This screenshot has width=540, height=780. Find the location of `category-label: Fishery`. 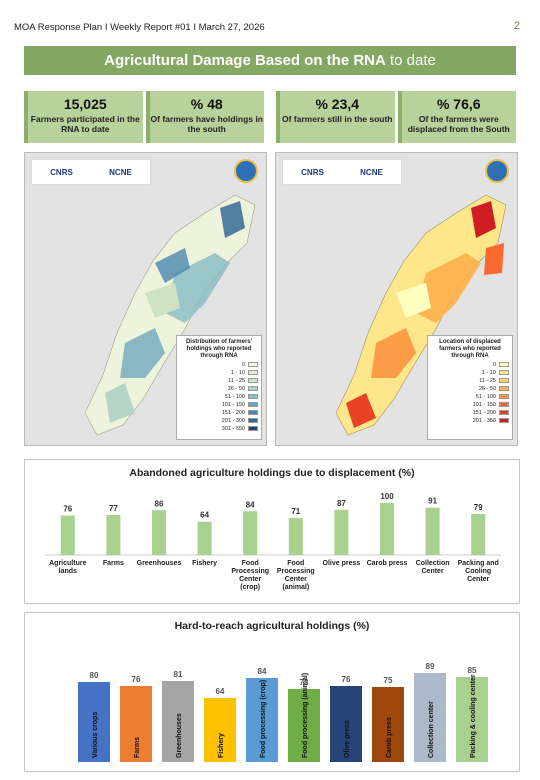

category-label: Fishery is located at coordinates (221, 745).